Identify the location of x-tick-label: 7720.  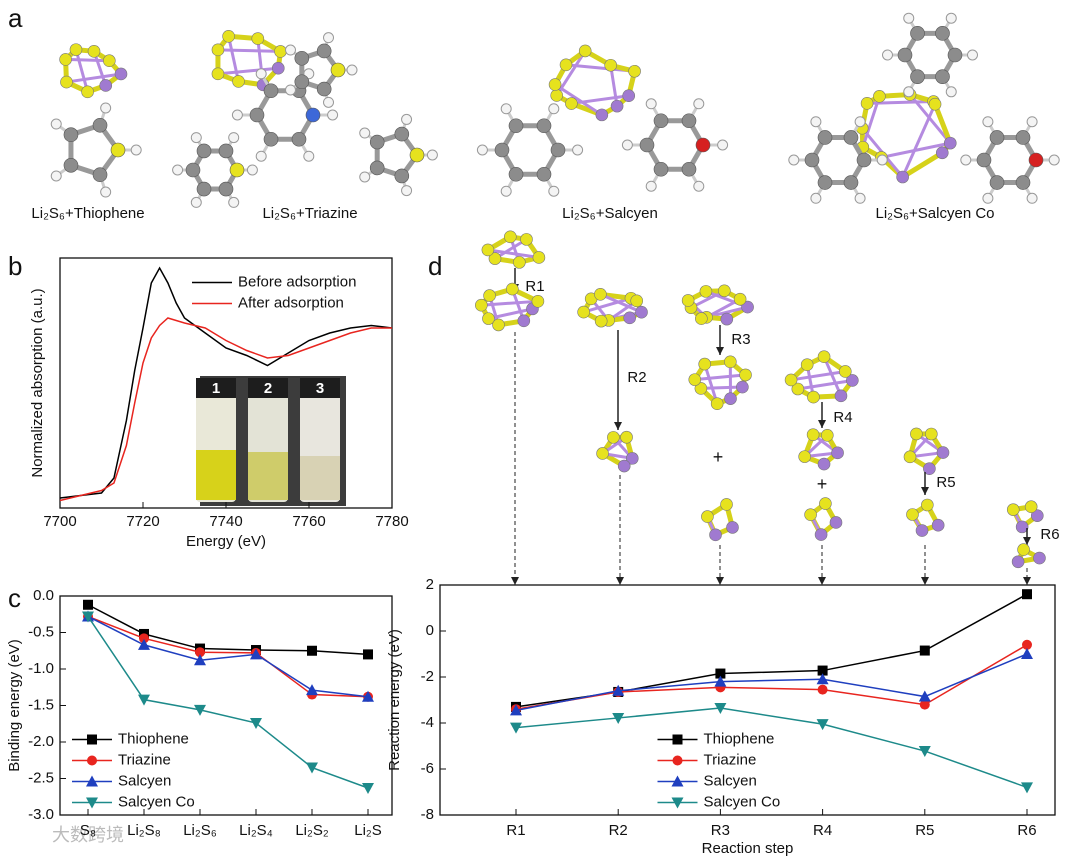
(142, 521).